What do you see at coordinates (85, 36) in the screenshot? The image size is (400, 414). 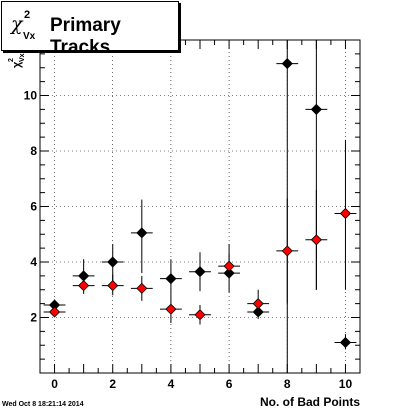 I see `chart-title: Primary Tracks` at bounding box center [85, 36].